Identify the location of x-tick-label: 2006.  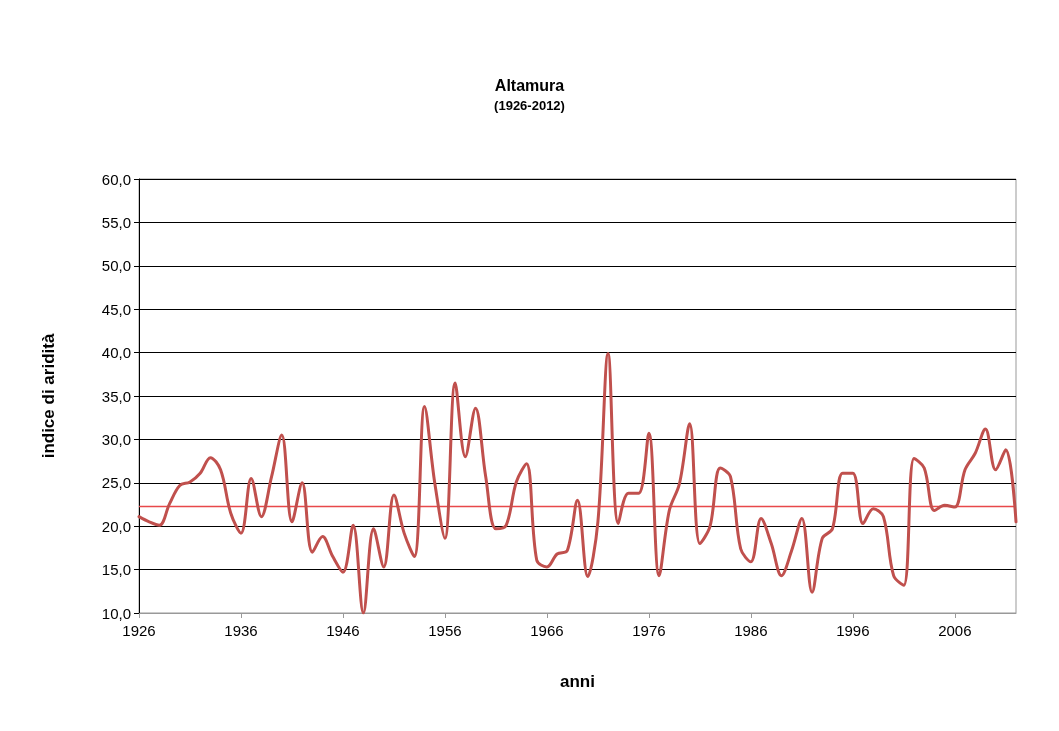
(955, 630).